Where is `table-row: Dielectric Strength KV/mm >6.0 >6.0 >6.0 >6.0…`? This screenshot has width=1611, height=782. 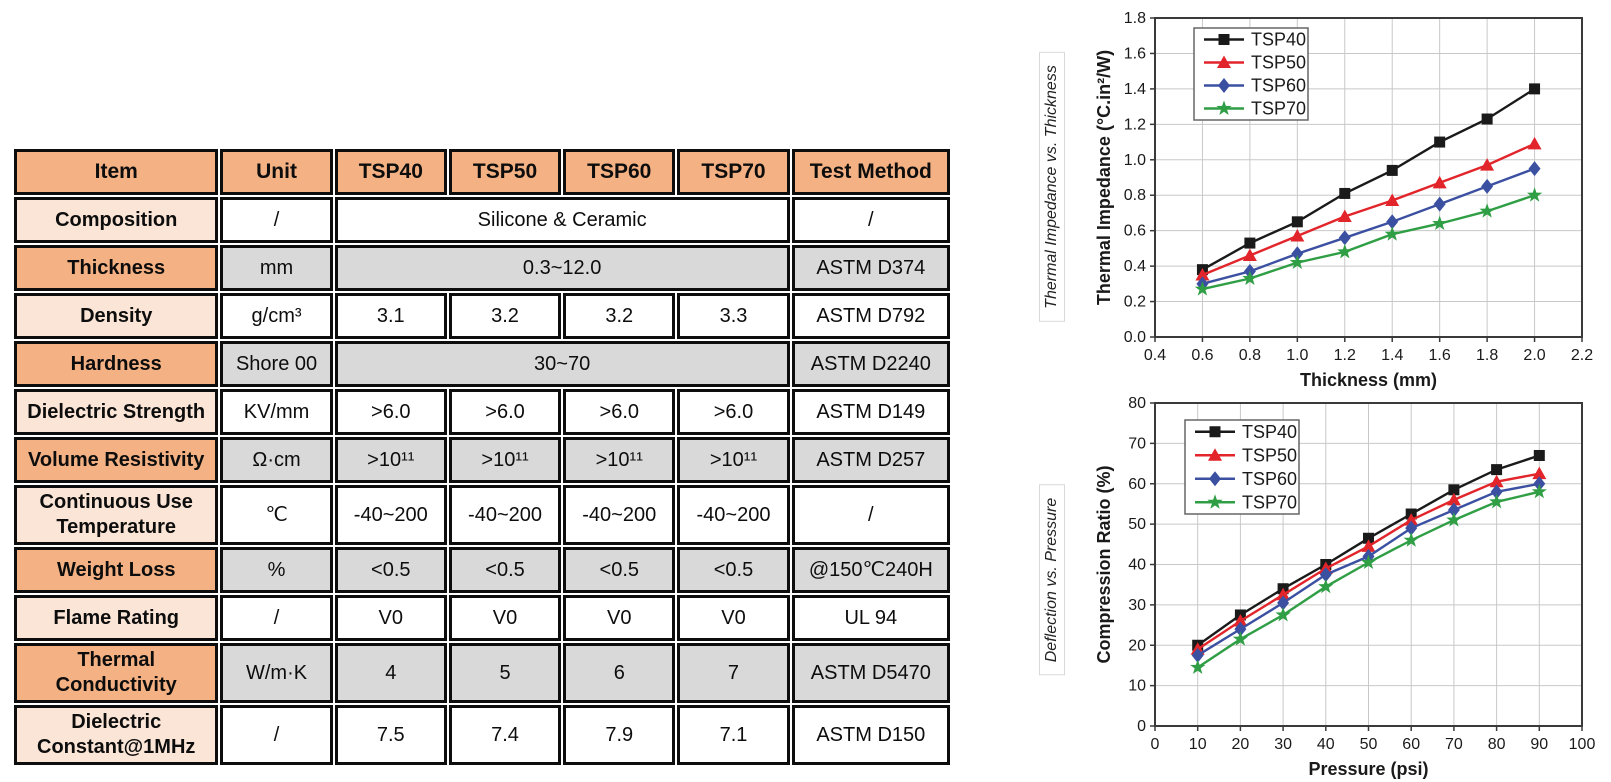 table-row: Dielectric Strength KV/mm >6.0 >6.0 >6.0 >6.0… is located at coordinates (482, 412).